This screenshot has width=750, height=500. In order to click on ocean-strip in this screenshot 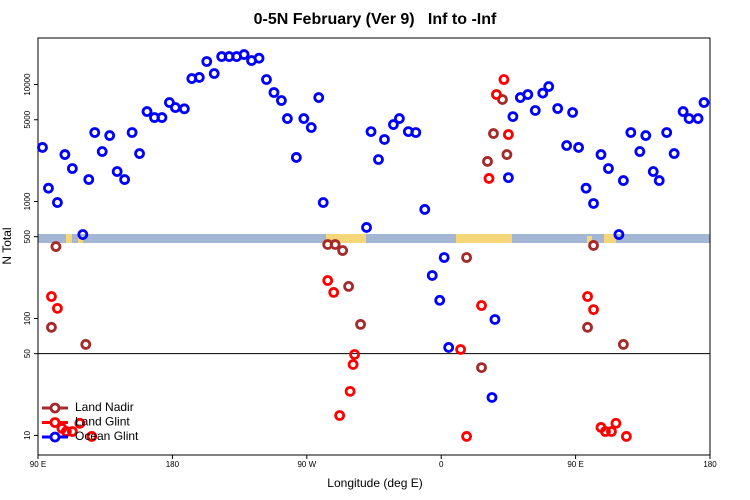, I will do `click(374, 238)`.